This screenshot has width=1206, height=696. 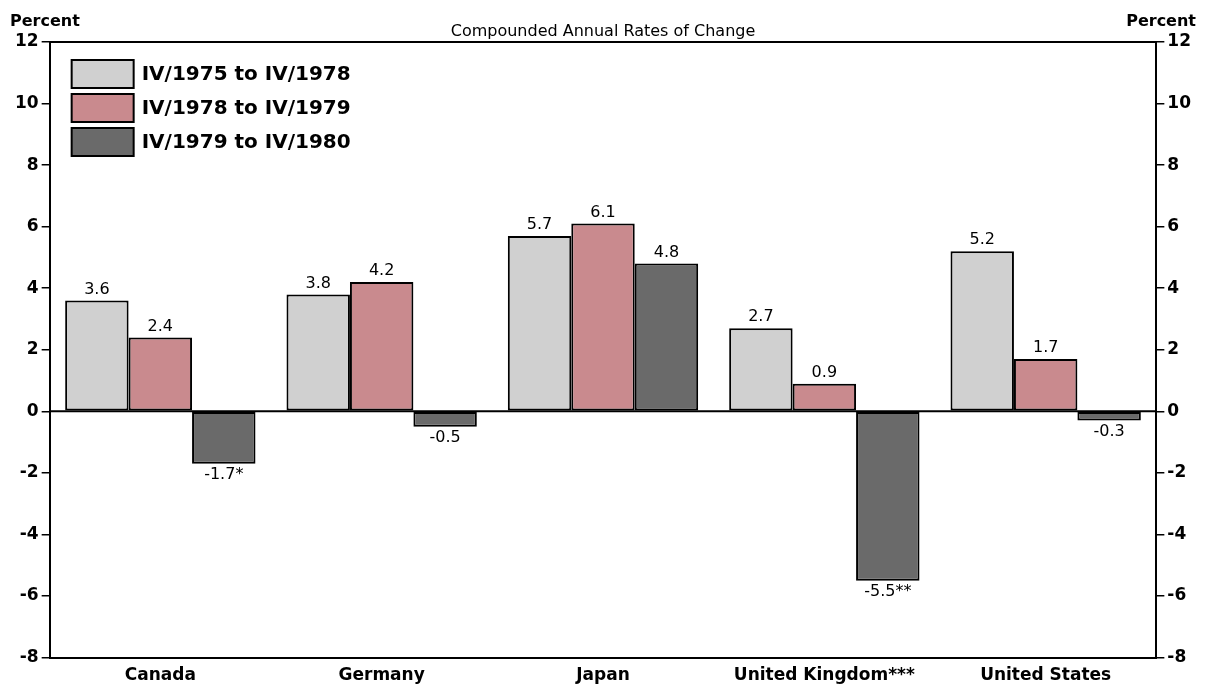 I want to click on y-tick-label: 2, so click(x=32, y=348).